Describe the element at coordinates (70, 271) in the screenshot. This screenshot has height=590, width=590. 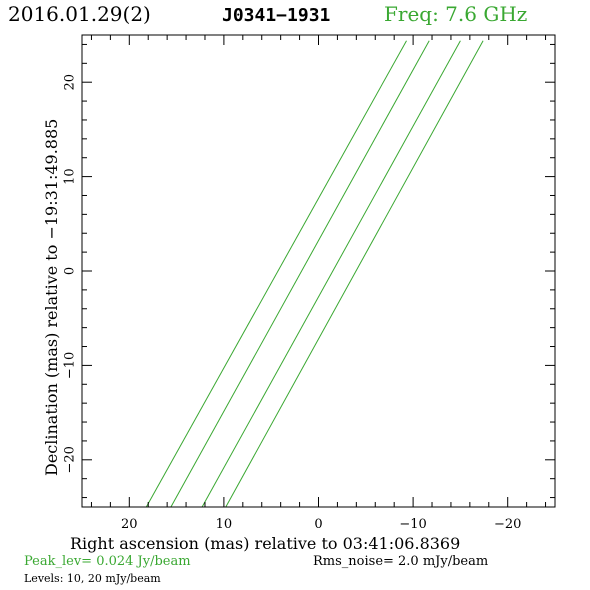
I see `y-tick-label: 0` at that location.